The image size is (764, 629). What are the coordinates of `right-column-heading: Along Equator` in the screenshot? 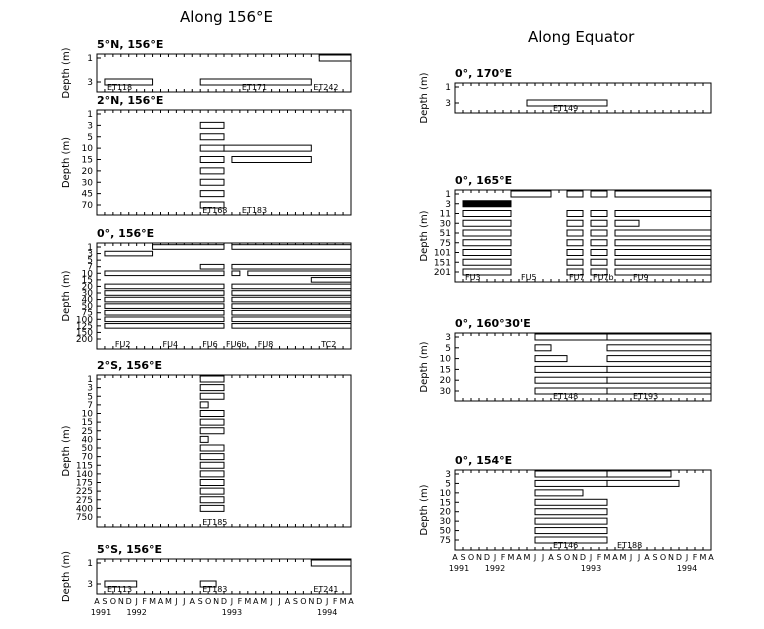 It's located at (581, 37).